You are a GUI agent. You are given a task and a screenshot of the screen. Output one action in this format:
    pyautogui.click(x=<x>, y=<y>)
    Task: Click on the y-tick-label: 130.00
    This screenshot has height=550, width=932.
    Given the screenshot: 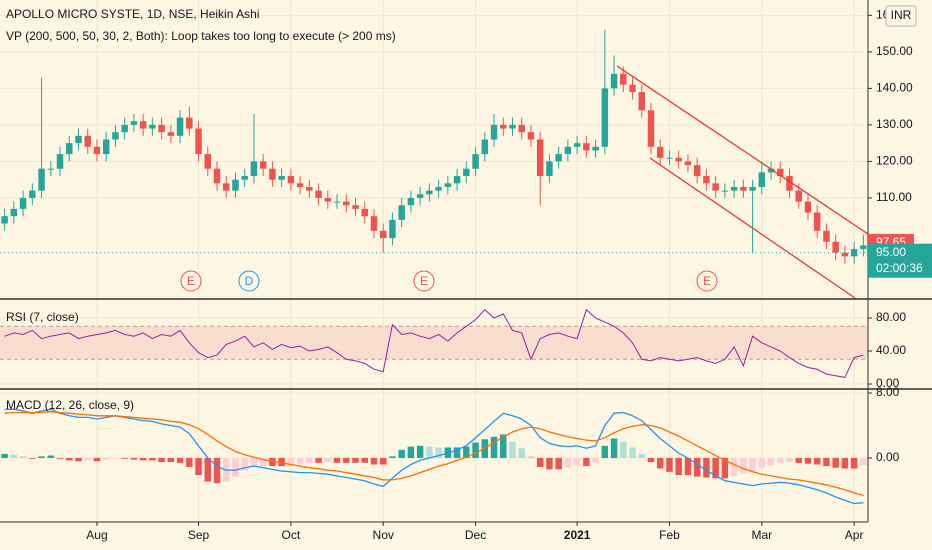 What is the action you would take?
    pyautogui.click(x=894, y=124)
    